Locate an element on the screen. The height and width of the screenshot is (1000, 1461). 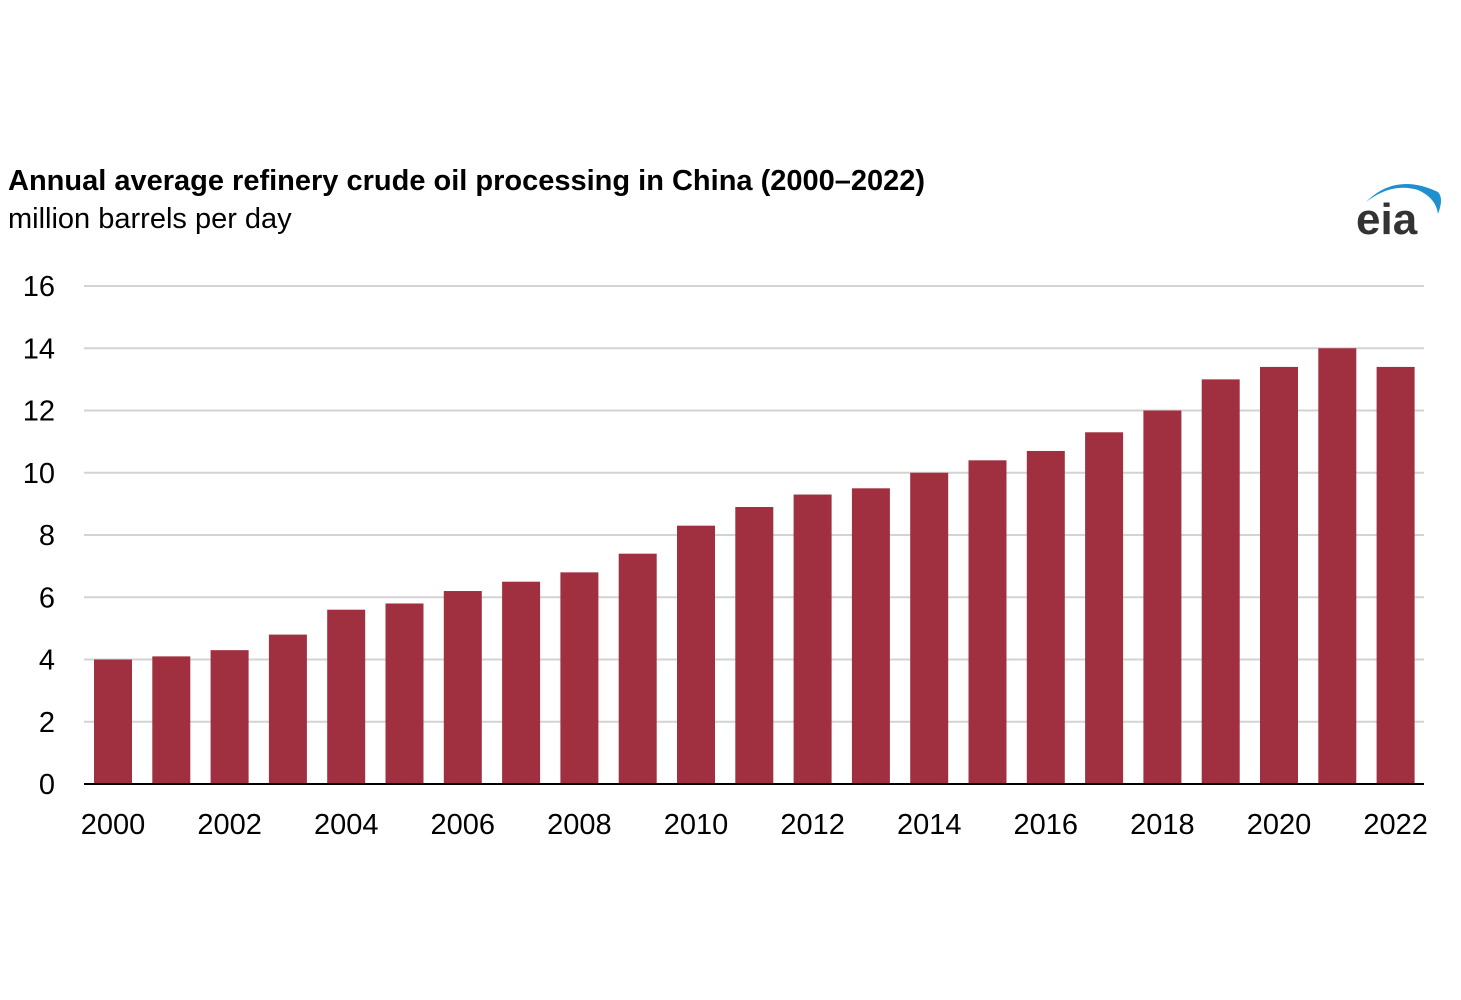
y-tick-label: 10 is located at coordinates (39, 474).